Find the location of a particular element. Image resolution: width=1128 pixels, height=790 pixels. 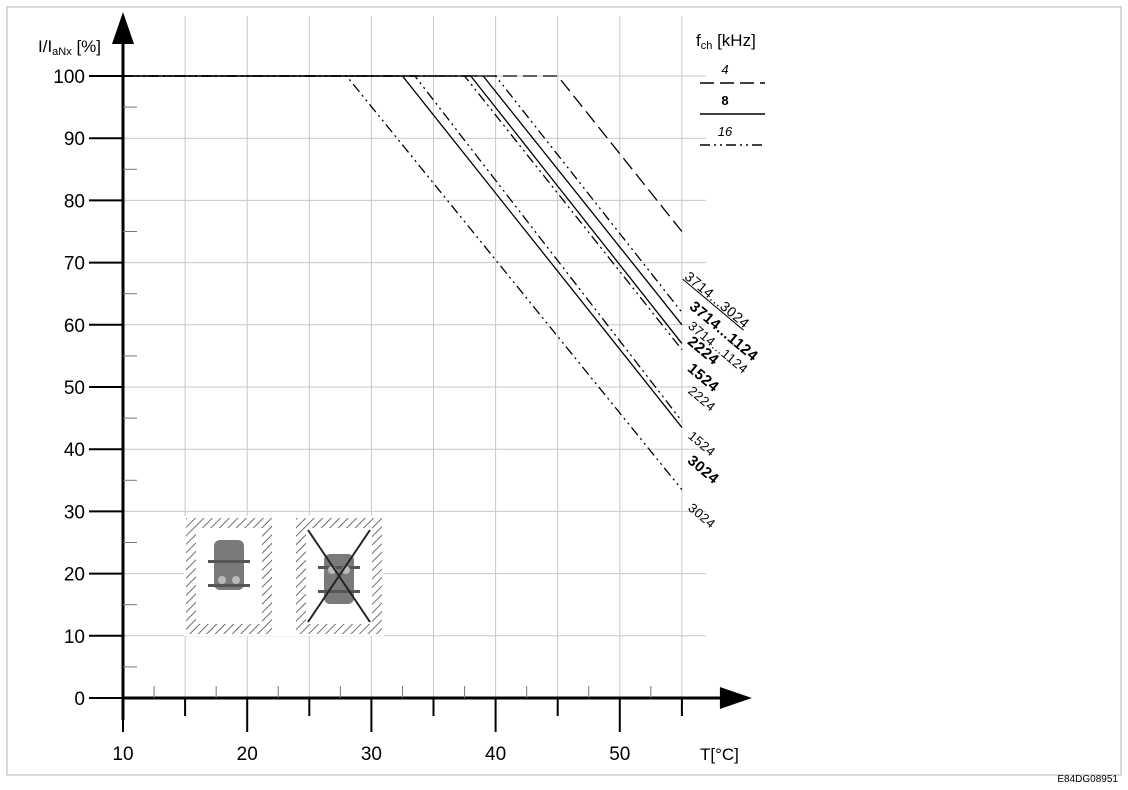

figure-code: E84DG08951 is located at coordinates (1087, 779).